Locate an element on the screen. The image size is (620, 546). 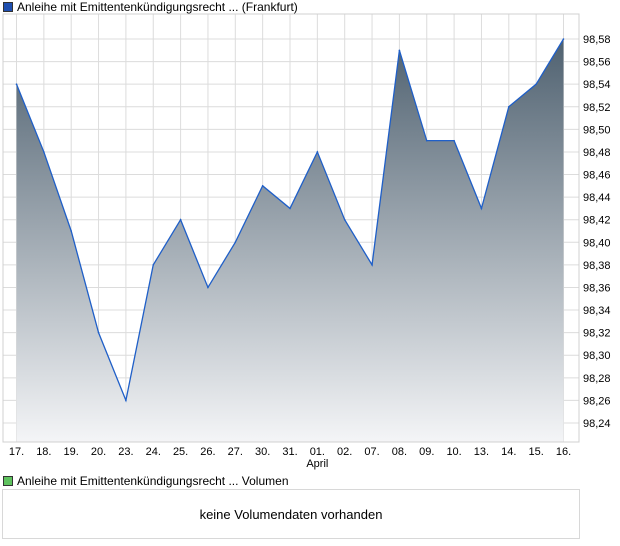
y-tick-label: 98,44 is located at coordinates (597, 198).